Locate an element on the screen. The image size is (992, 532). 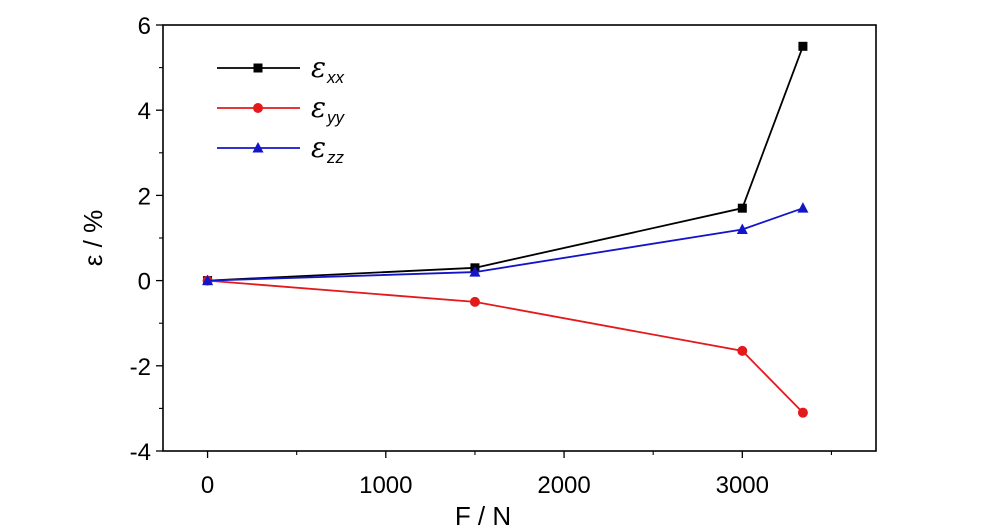
y-tick-label: -4 is located at coordinates (140, 452).